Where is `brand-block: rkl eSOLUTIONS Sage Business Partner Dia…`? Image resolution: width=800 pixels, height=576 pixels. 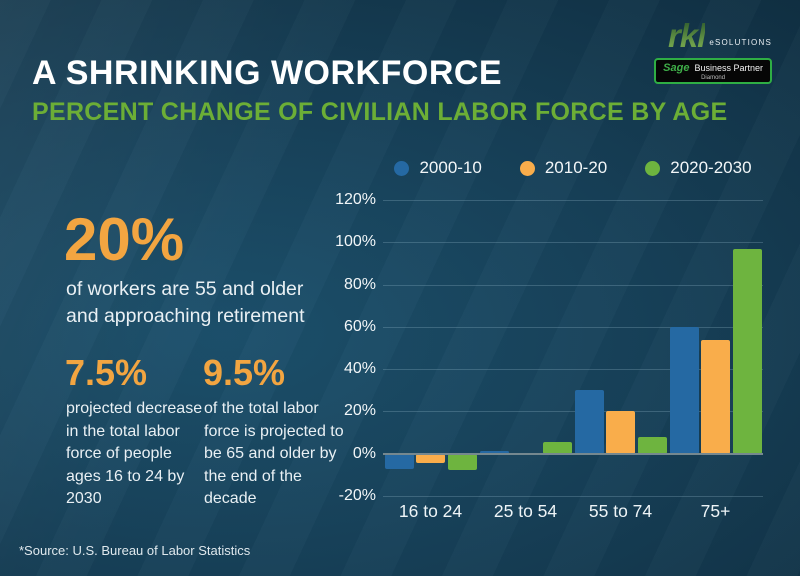
brand-block: rkl eSOLUTIONS Sage Business Partner Dia… is located at coordinates (692, 51).